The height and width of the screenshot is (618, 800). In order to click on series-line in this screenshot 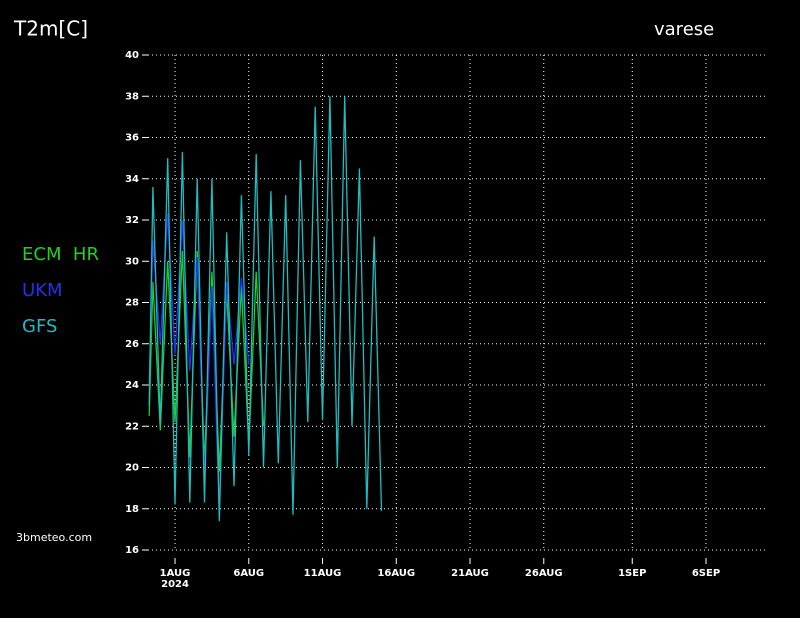, I will do `click(199, 363)`.